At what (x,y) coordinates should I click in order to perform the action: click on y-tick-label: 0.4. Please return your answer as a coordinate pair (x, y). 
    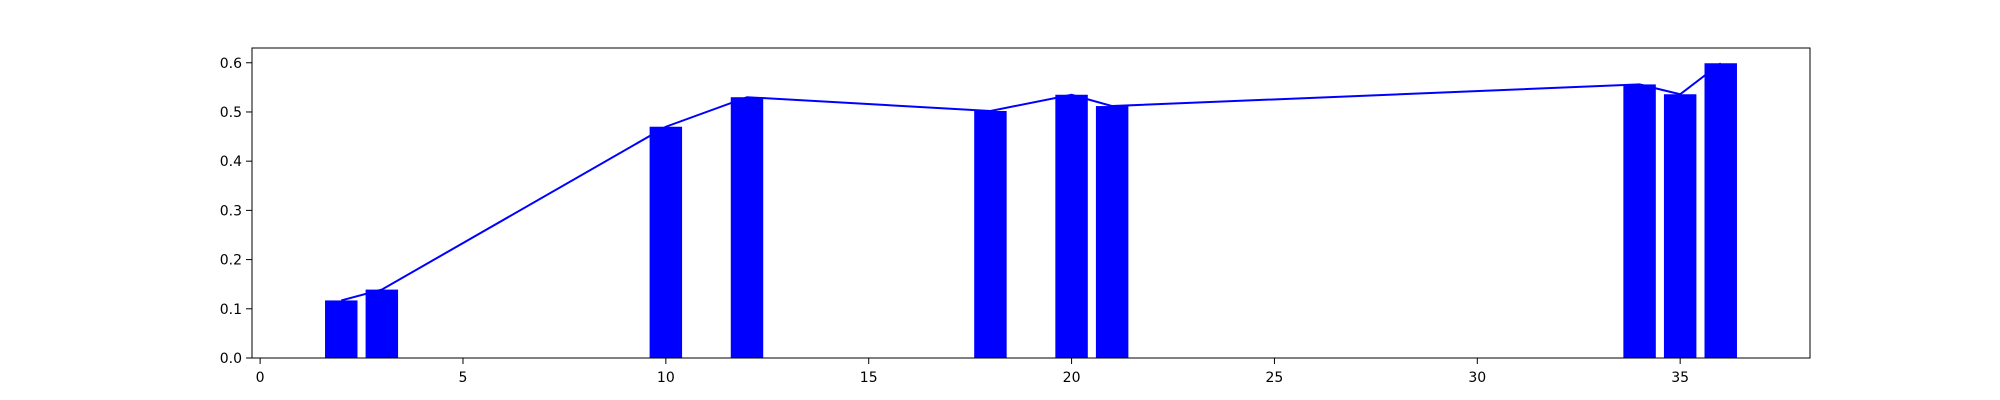
    Looking at the image, I should click on (231, 162).